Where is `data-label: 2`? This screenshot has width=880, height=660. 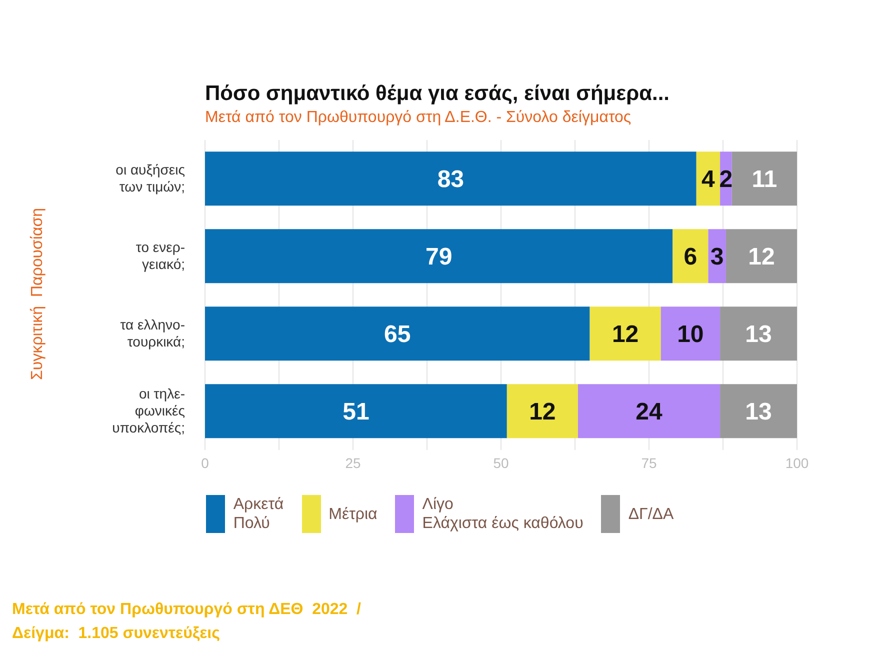
data-label: 2 is located at coordinates (726, 180).